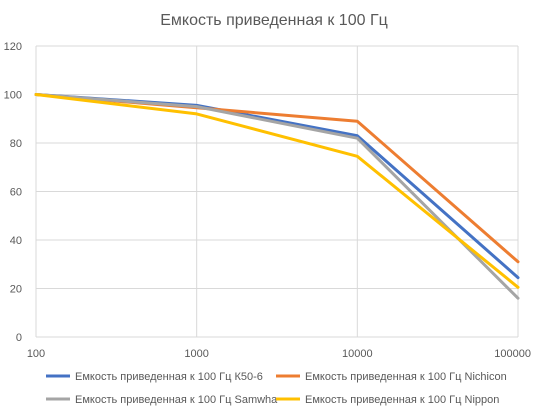 The width and height of the screenshot is (549, 418). I want to click on legend-label: Емкость приведенная к 100 Гц Nichicon, so click(406, 377).